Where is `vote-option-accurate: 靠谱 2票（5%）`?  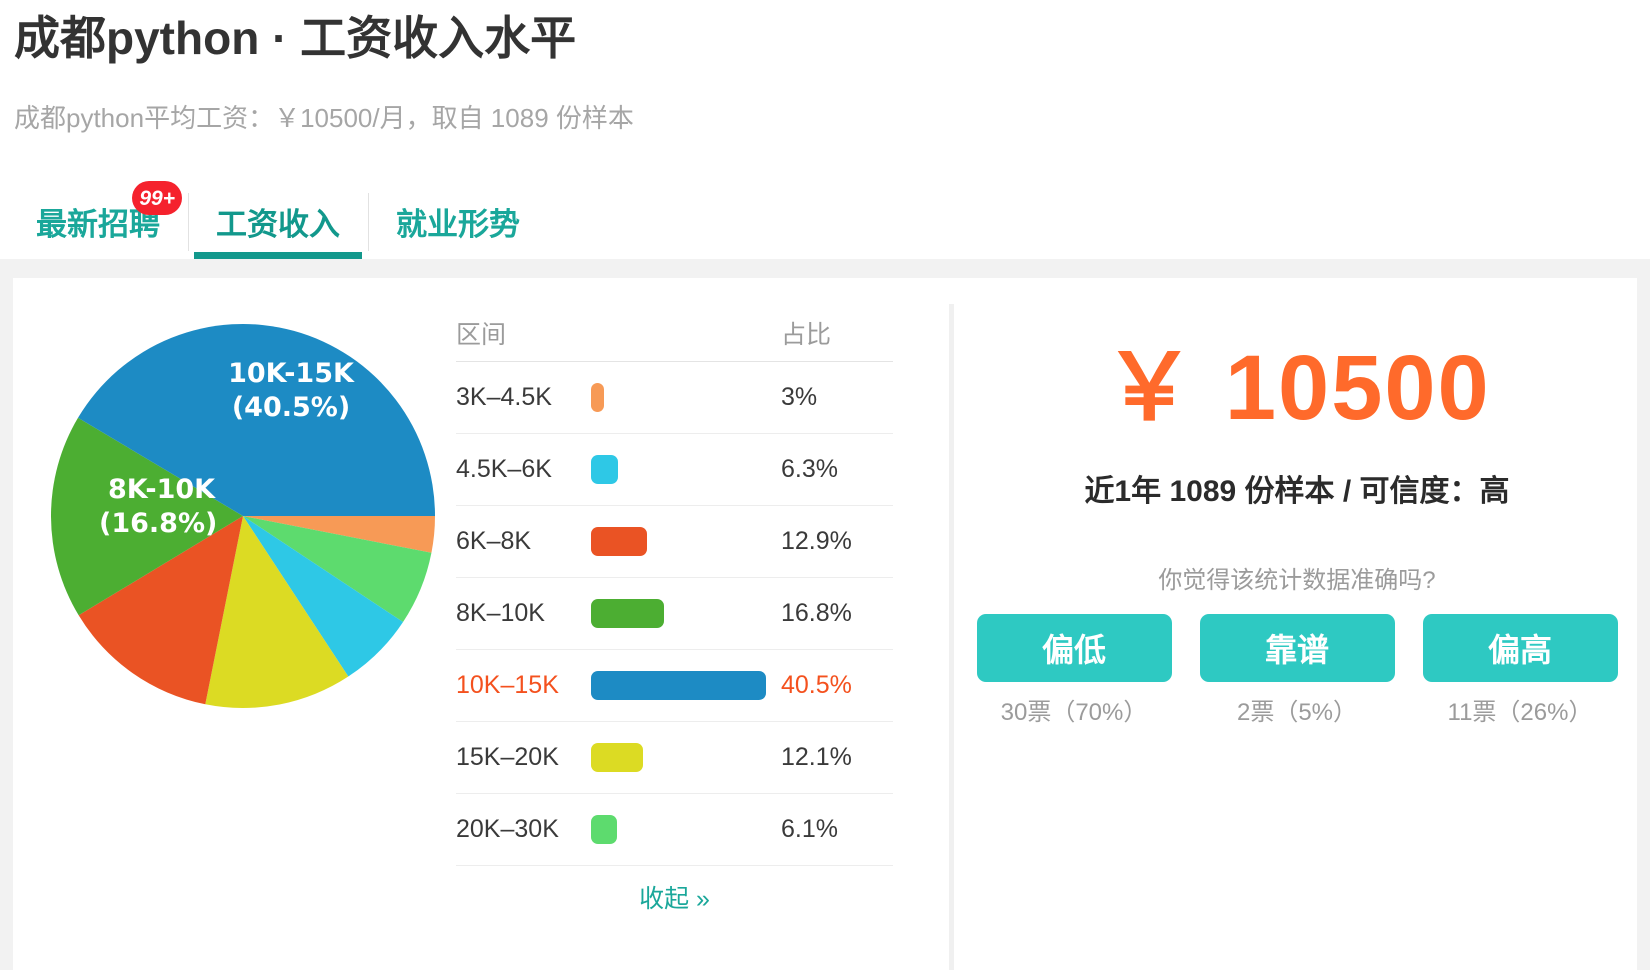 vote-option-accurate: 靠谱 2票（5%） is located at coordinates (1297, 670).